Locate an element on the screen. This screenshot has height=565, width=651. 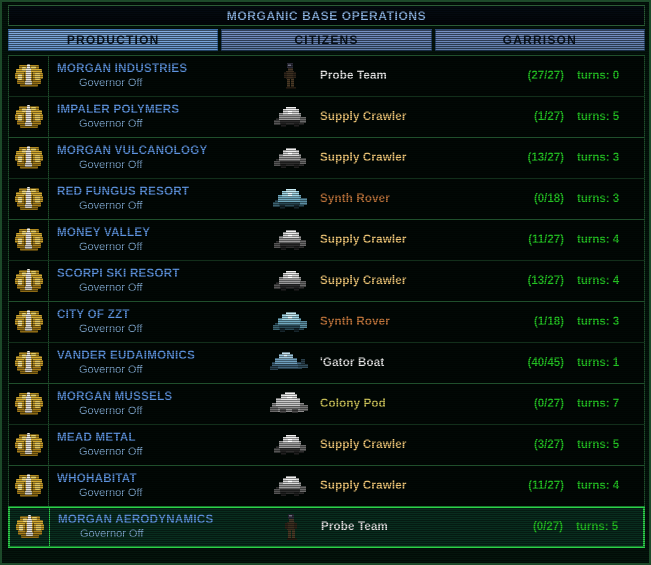
unit-name: Colony Pod is located at coordinates (353, 404).